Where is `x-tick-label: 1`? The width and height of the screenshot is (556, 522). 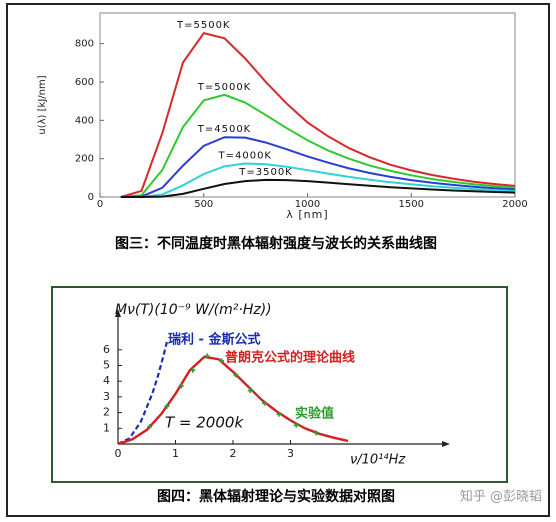
x-tick-label: 1 is located at coordinates (175, 453).